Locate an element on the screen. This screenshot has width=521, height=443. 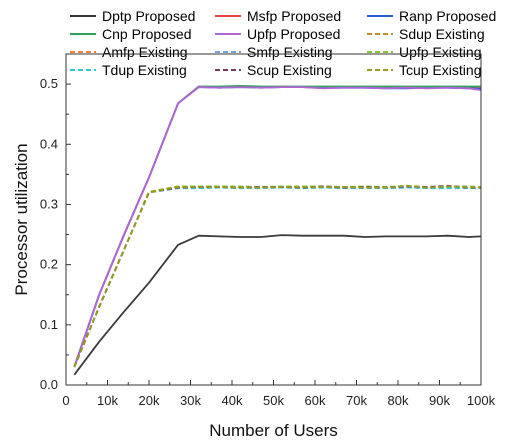
x-tick-label: 10k is located at coordinates (107, 400).